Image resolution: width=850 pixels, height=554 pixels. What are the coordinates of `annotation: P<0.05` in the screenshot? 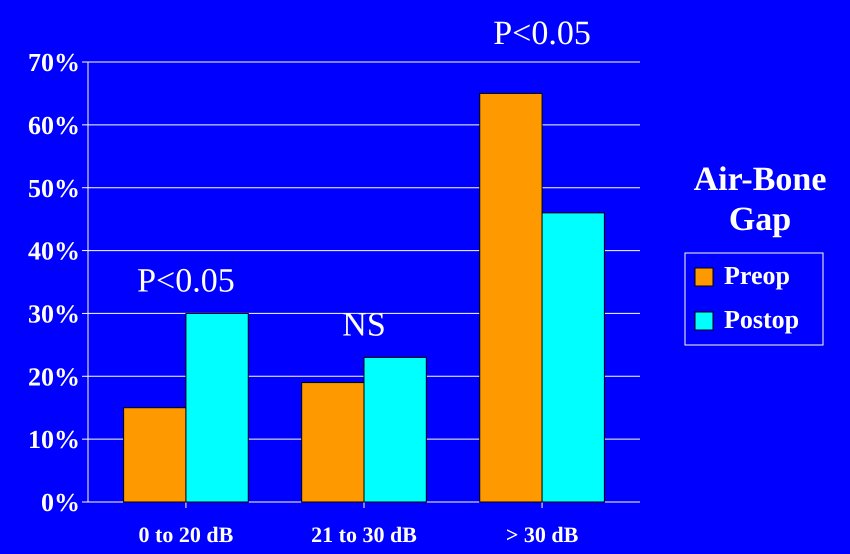 It's located at (186, 281).